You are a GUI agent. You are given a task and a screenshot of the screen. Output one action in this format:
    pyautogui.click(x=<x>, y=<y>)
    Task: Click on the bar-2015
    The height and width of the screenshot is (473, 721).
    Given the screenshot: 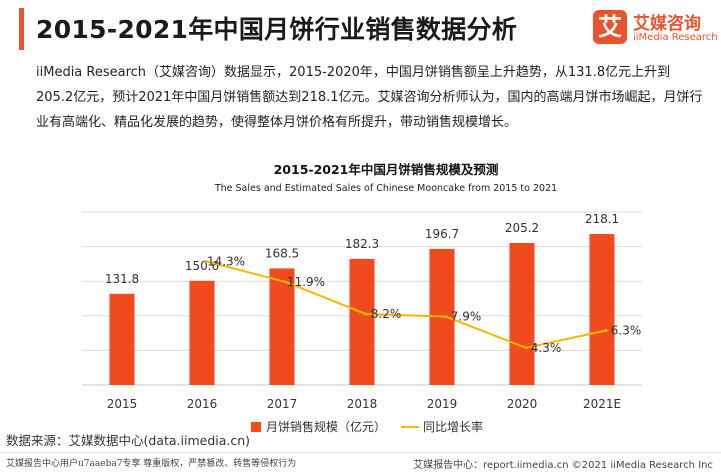 What is the action you would take?
    pyautogui.click(x=122, y=339)
    